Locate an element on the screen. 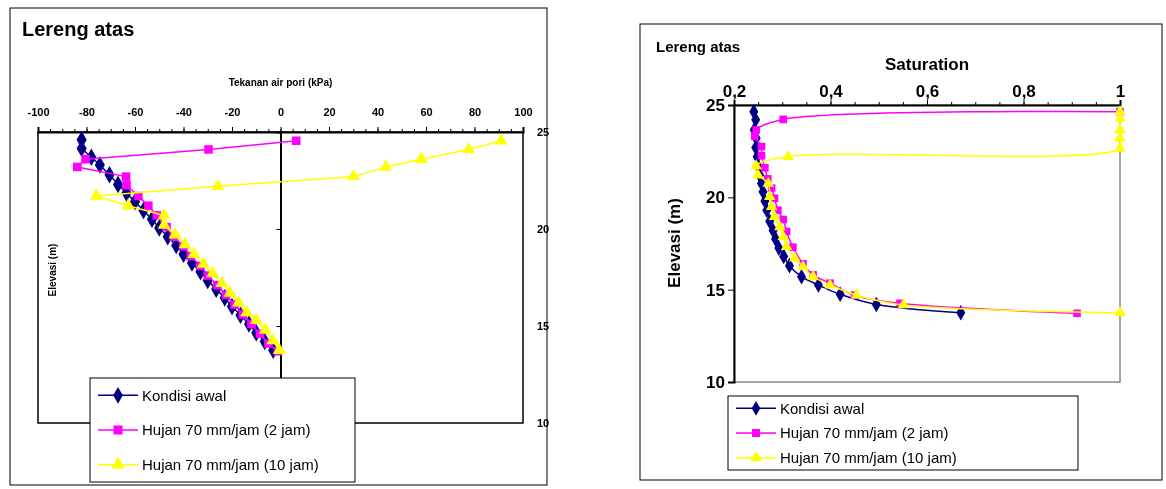  x-tick-label: 0,4 is located at coordinates (831, 91).